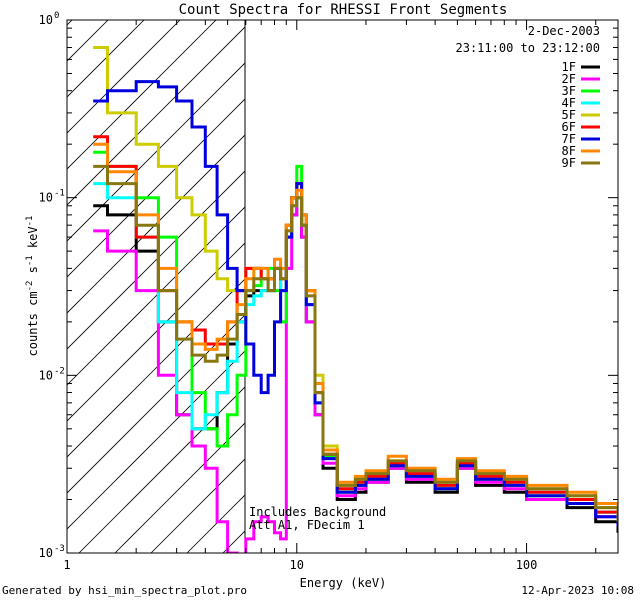 Image resolution: width=640 pixels, height=600 pixels. What do you see at coordinates (527, 565) in the screenshot?
I see `x-tick-label: 100` at bounding box center [527, 565].